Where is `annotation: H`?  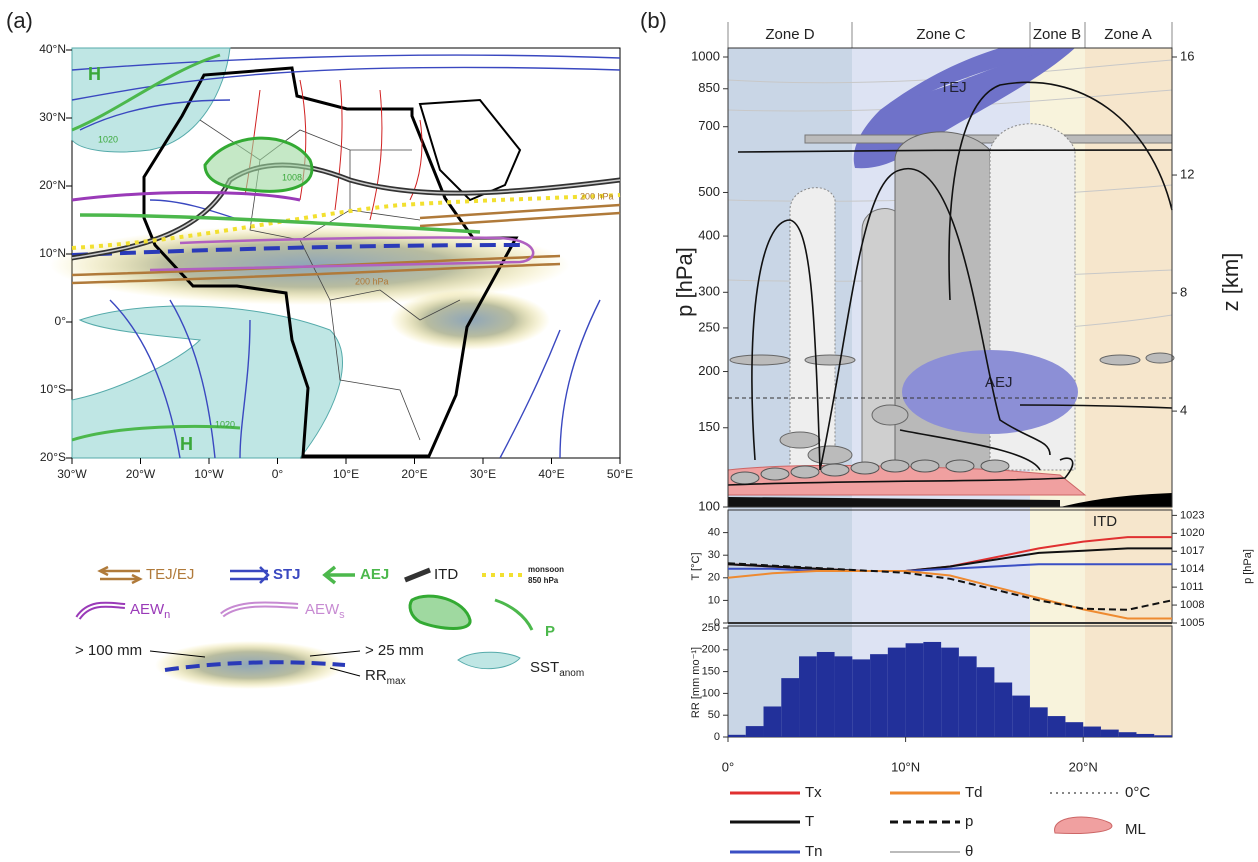
annotation: H is located at coordinates (186, 444).